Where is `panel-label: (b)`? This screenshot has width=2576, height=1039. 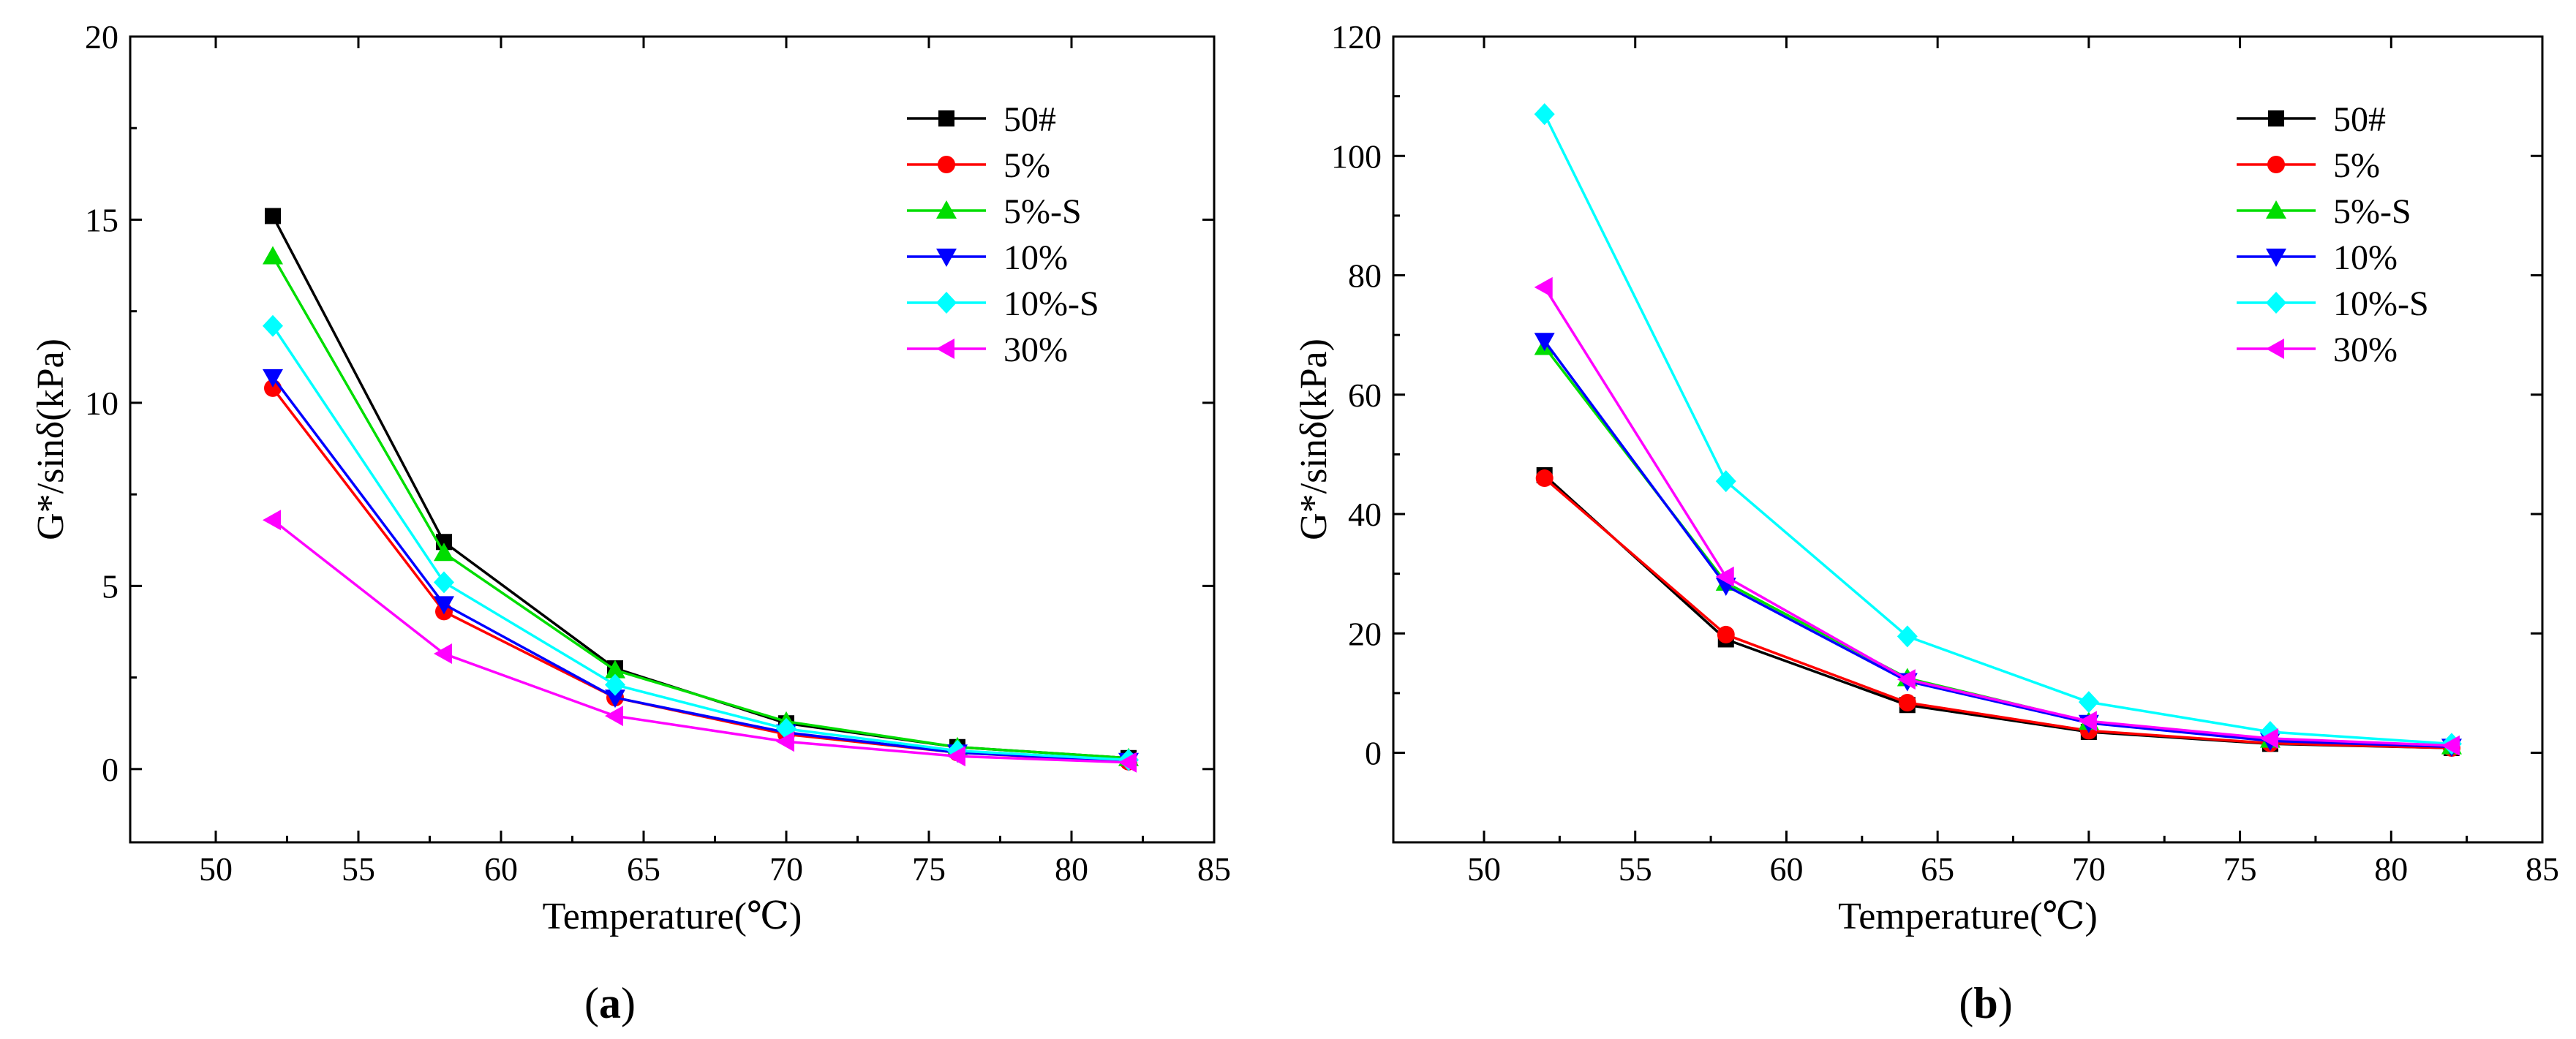 panel-label: (b) is located at coordinates (1985, 1003).